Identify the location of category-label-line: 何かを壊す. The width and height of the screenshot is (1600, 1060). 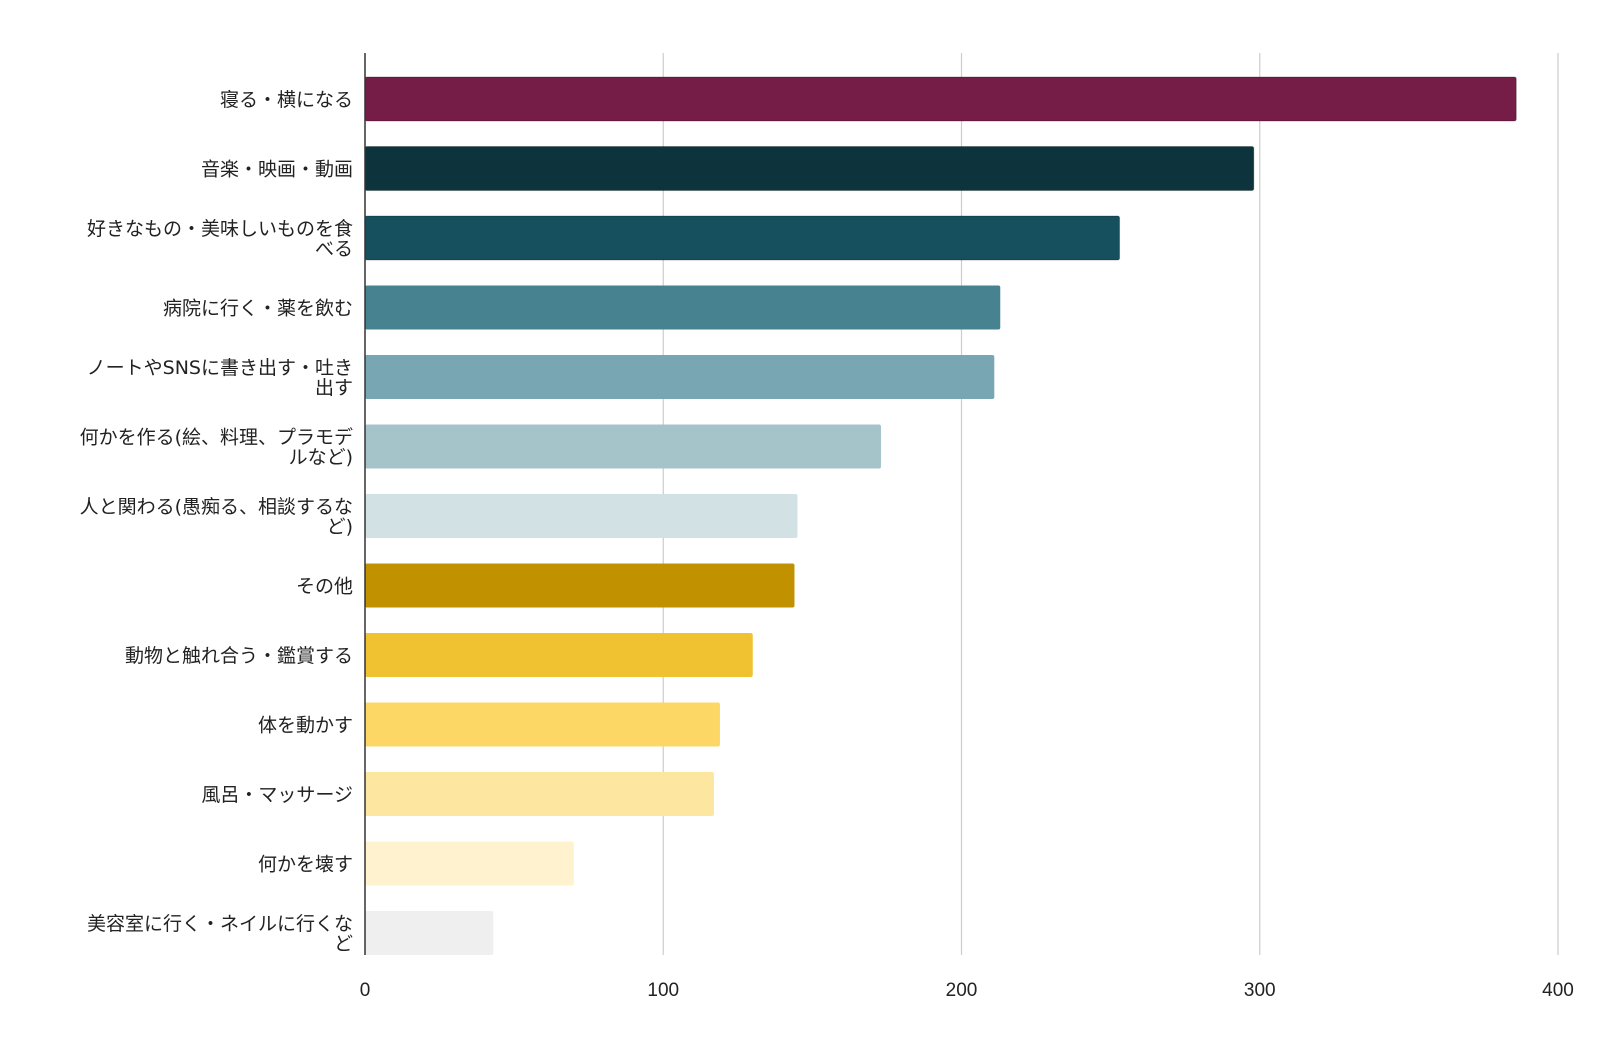
(305, 865).